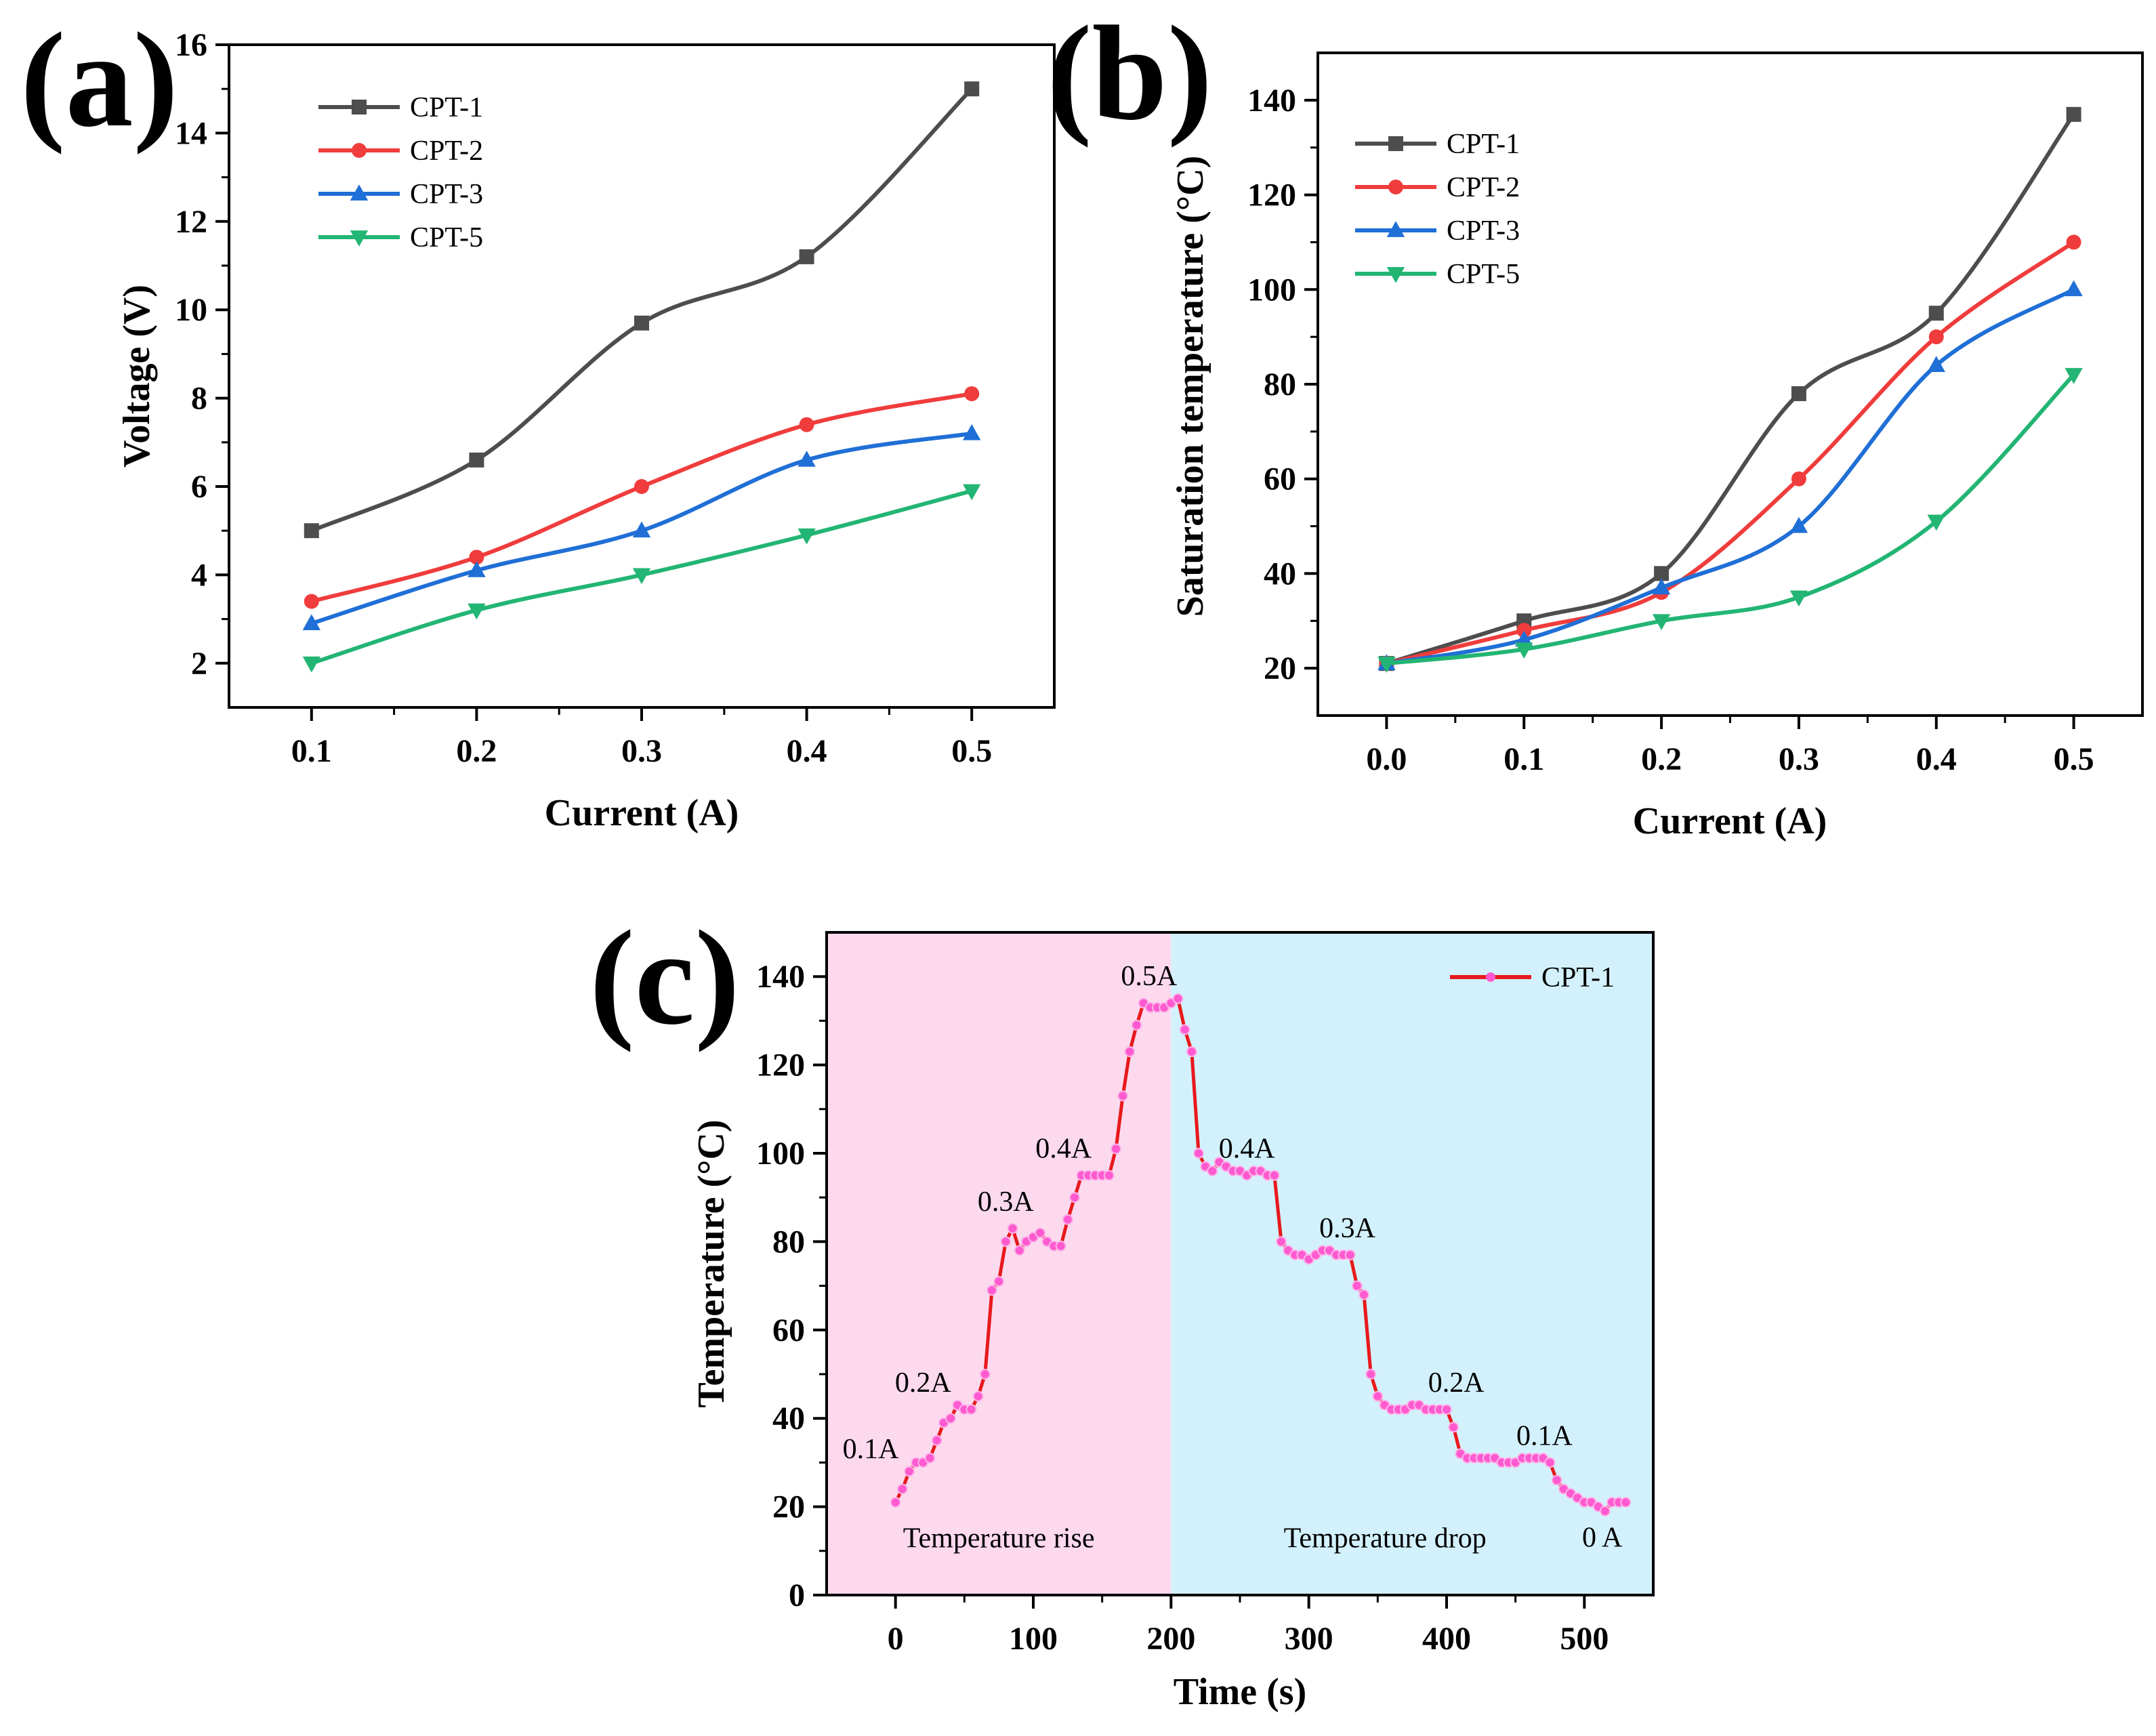  Describe the element at coordinates (780, 1065) in the screenshot. I see `y-tick-label: 120` at that location.